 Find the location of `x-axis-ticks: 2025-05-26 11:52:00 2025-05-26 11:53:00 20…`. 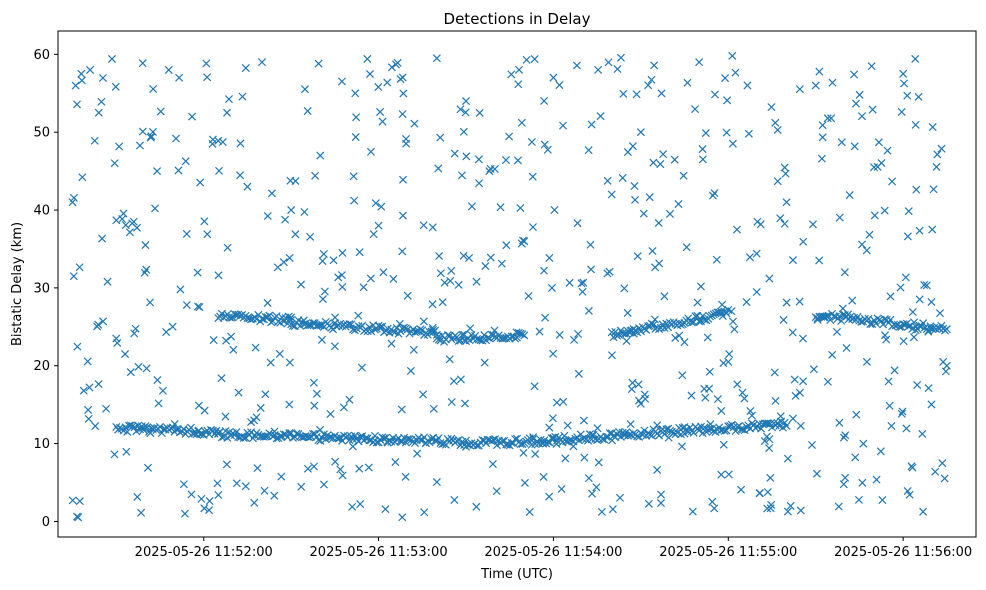

x-axis-ticks: 2025-05-26 11:52:00 2025-05-26 11:53:00 20… is located at coordinates (553, 548).